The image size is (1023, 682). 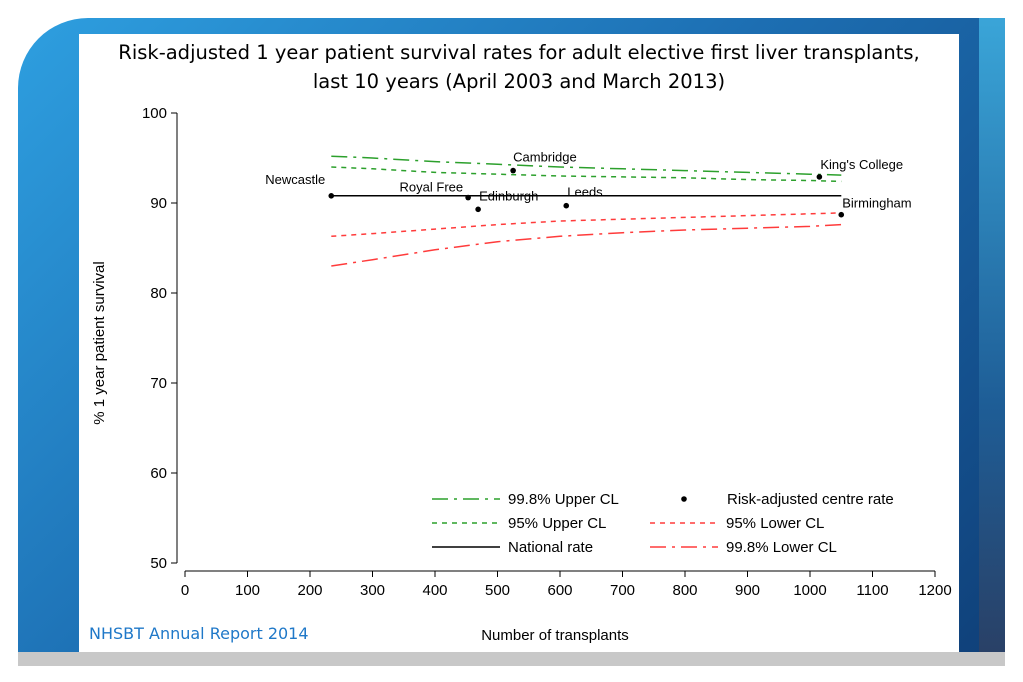 I want to click on y-tick-label-90: 90, so click(x=158, y=203).